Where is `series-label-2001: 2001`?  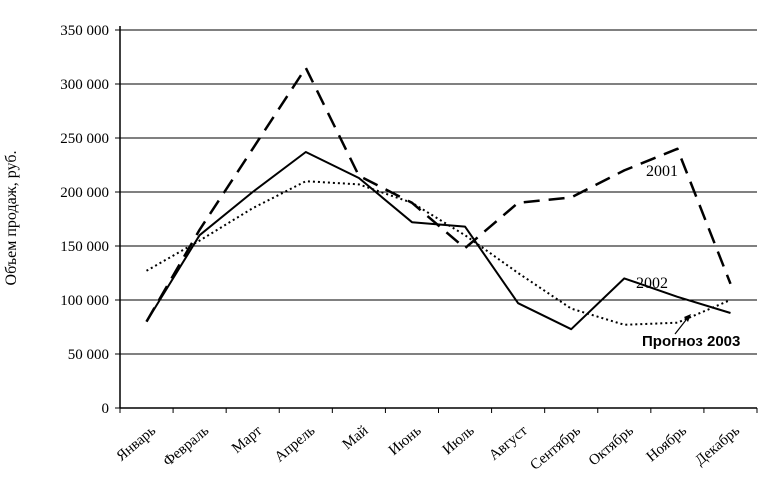
series-label-2001: 2001 is located at coordinates (662, 171).